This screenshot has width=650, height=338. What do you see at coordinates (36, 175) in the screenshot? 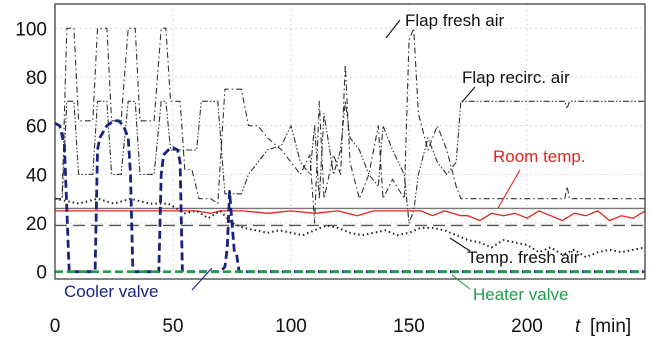
I see `y-tick-label: 40` at bounding box center [36, 175].